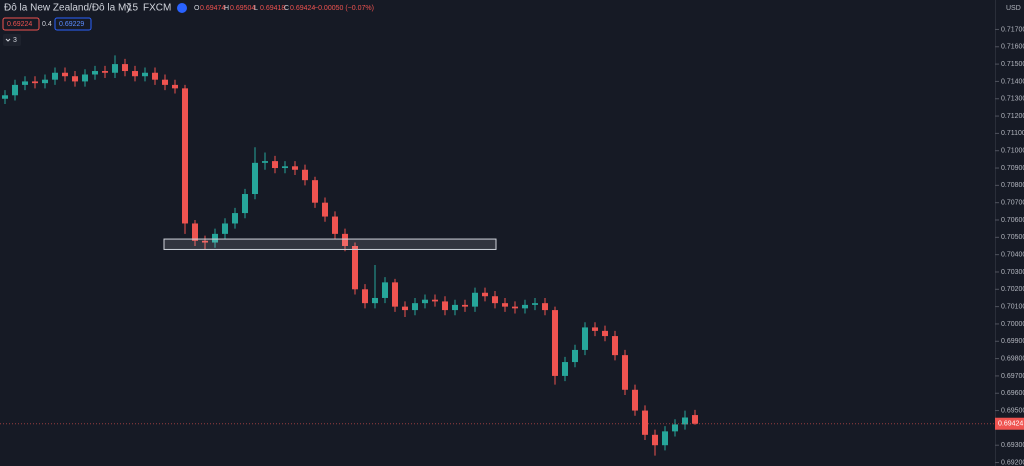 This screenshot has height=466, width=1024. Describe the element at coordinates (157, 8) in the screenshot. I see `source: FXCM` at that location.